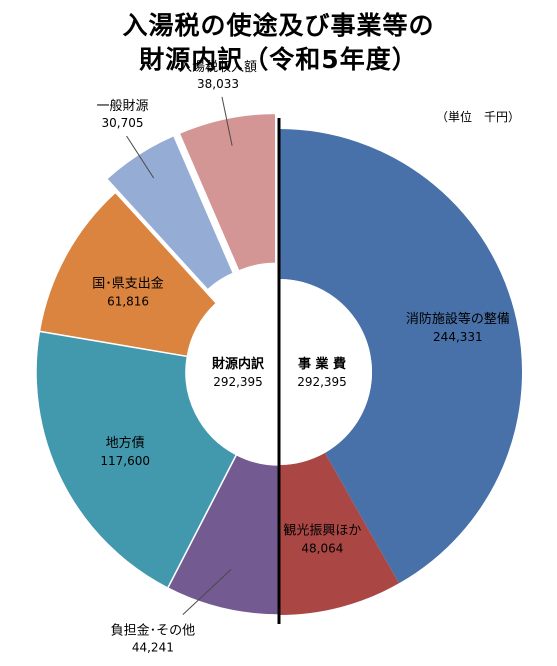 The width and height of the screenshot is (557, 666). Describe the element at coordinates (128, 284) in the screenshot. I see `funding-label-3: 国･県支出金` at that location.